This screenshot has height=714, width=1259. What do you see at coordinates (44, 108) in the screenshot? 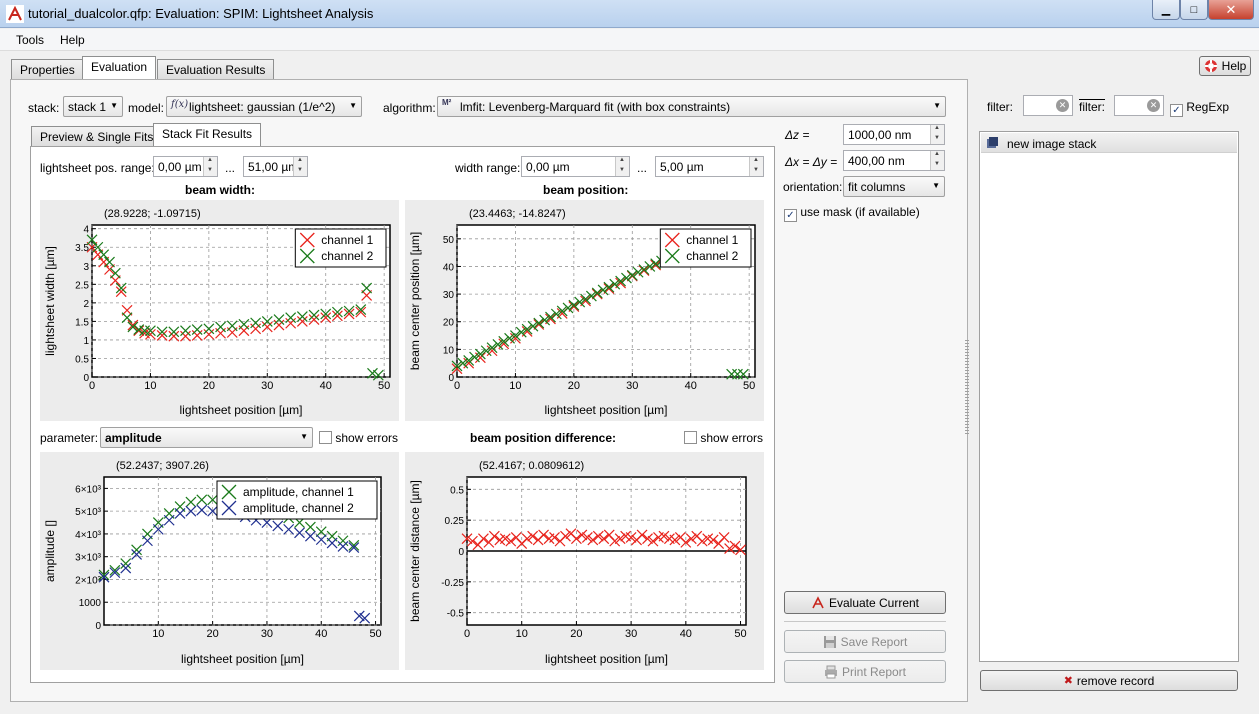
I see `stack-label: stack:` at bounding box center [44, 108].